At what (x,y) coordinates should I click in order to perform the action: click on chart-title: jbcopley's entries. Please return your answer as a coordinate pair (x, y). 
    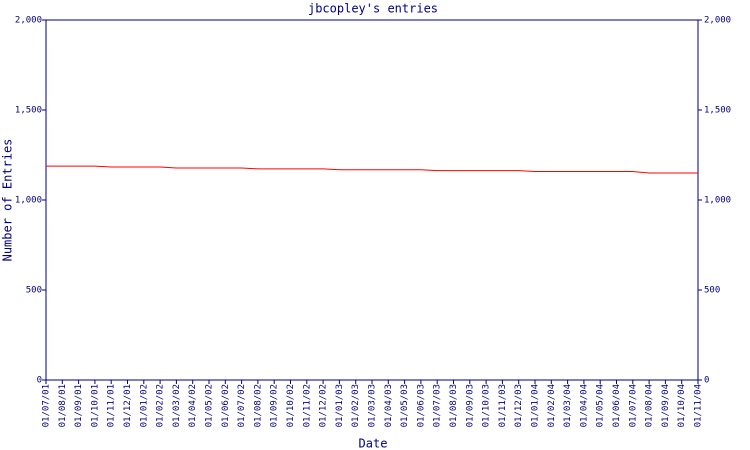
    Looking at the image, I should click on (373, 9).